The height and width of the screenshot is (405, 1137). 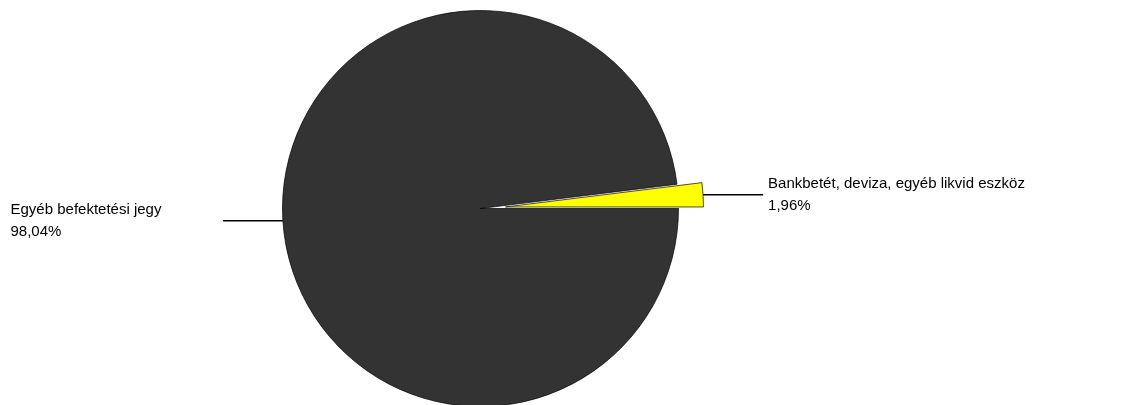 I want to click on data-label: 1,96%, so click(x=789, y=204).